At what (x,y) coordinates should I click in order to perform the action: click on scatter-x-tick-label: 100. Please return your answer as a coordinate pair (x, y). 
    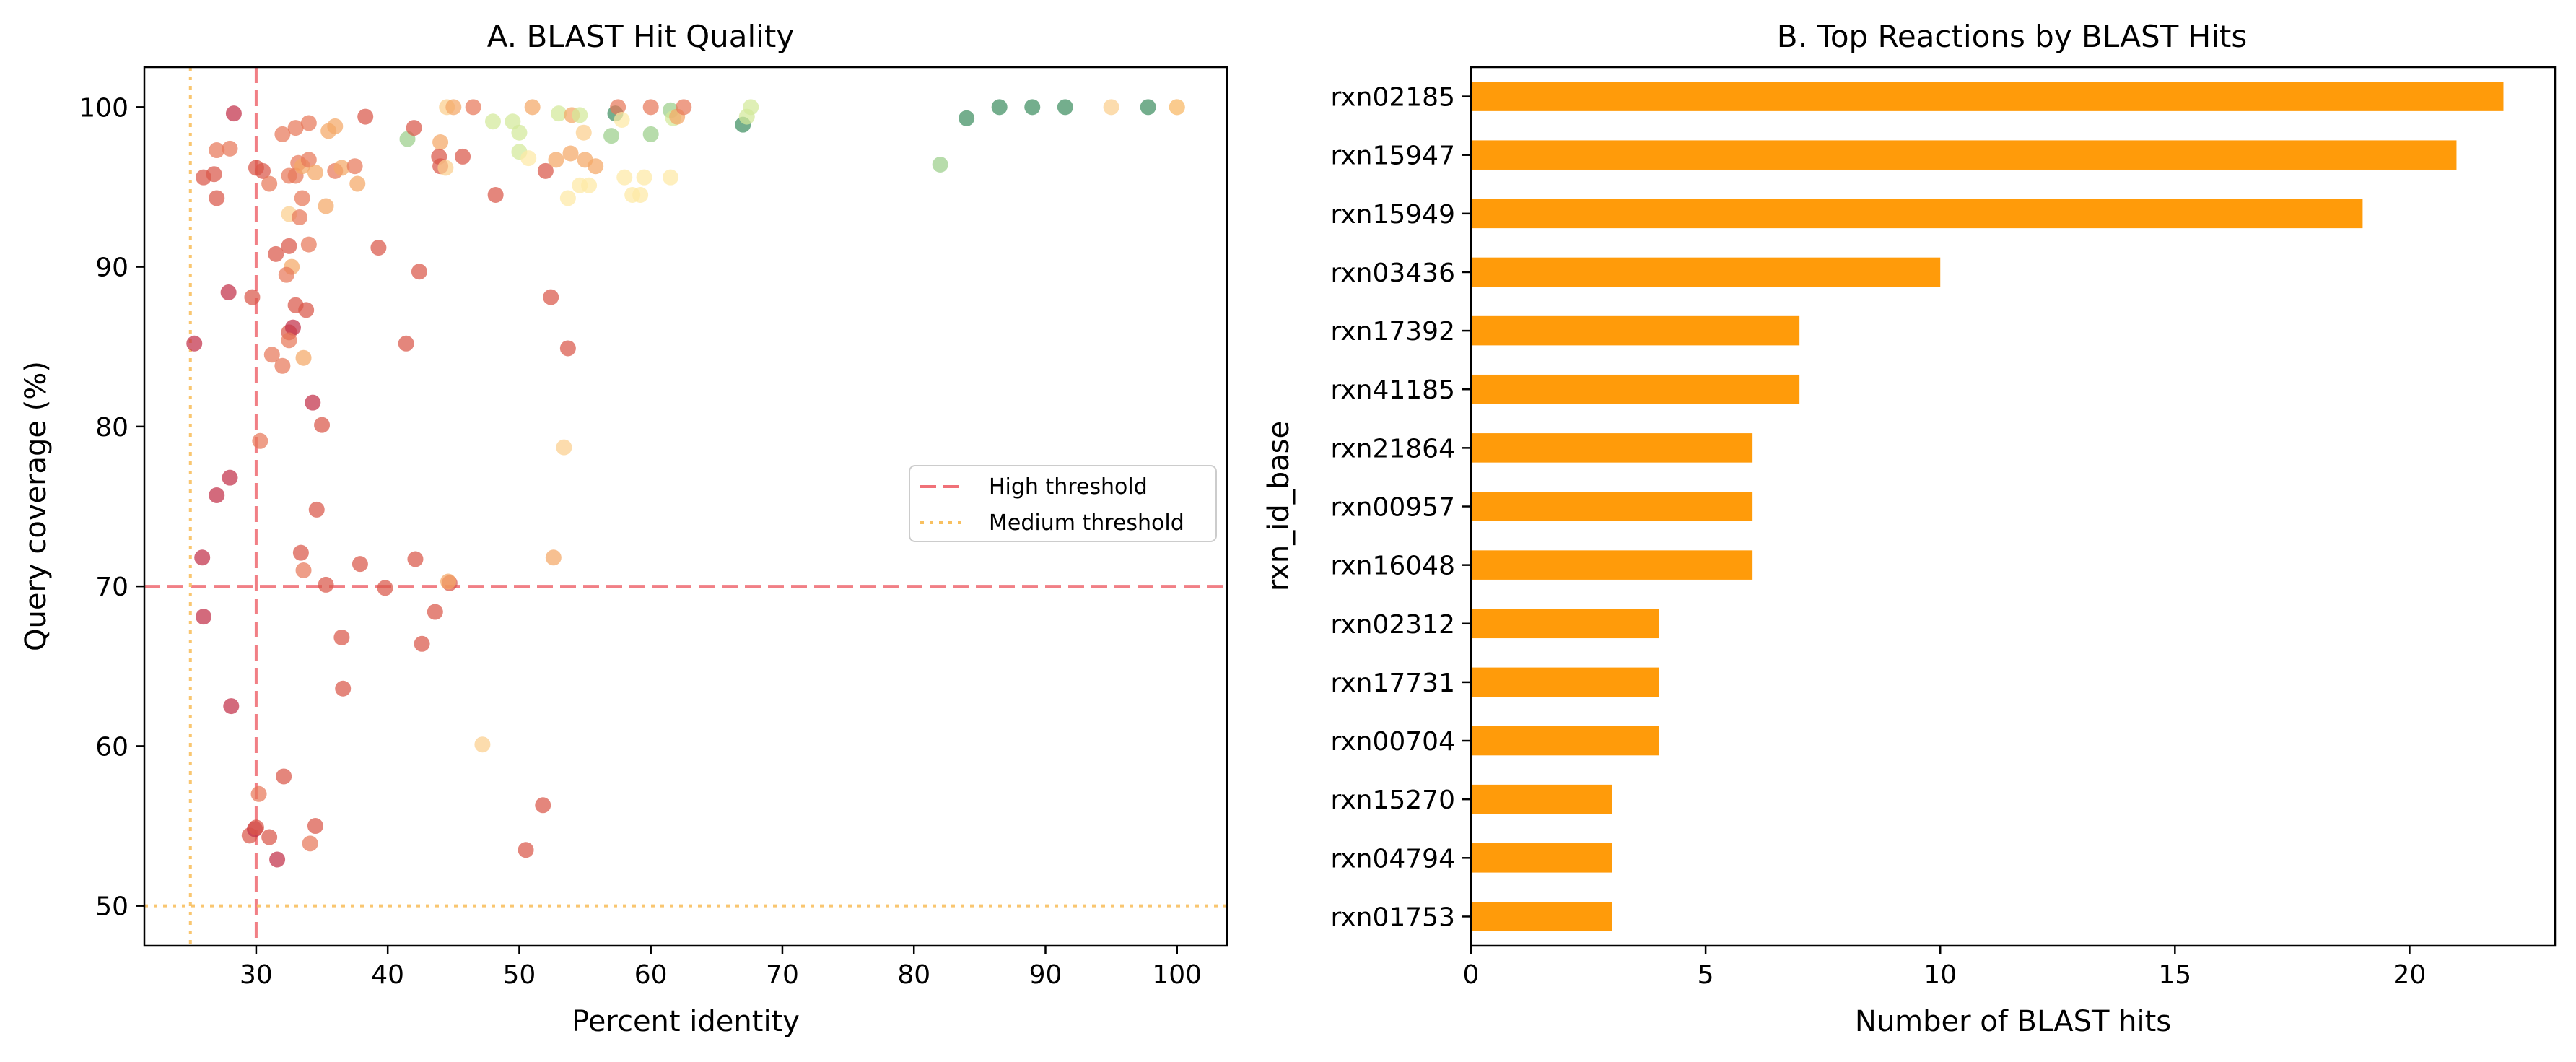
    Looking at the image, I should click on (1177, 975).